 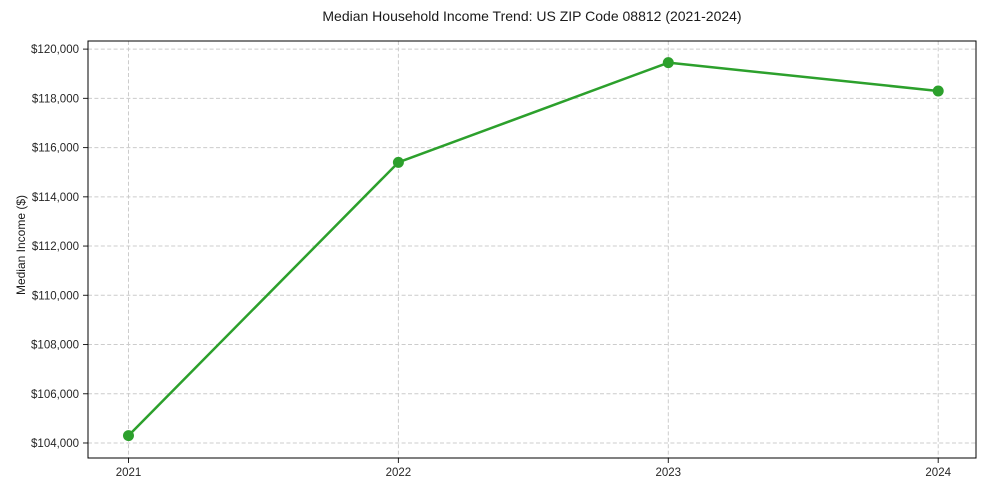 I want to click on y-tick-label: $120,000, so click(x=55, y=50).